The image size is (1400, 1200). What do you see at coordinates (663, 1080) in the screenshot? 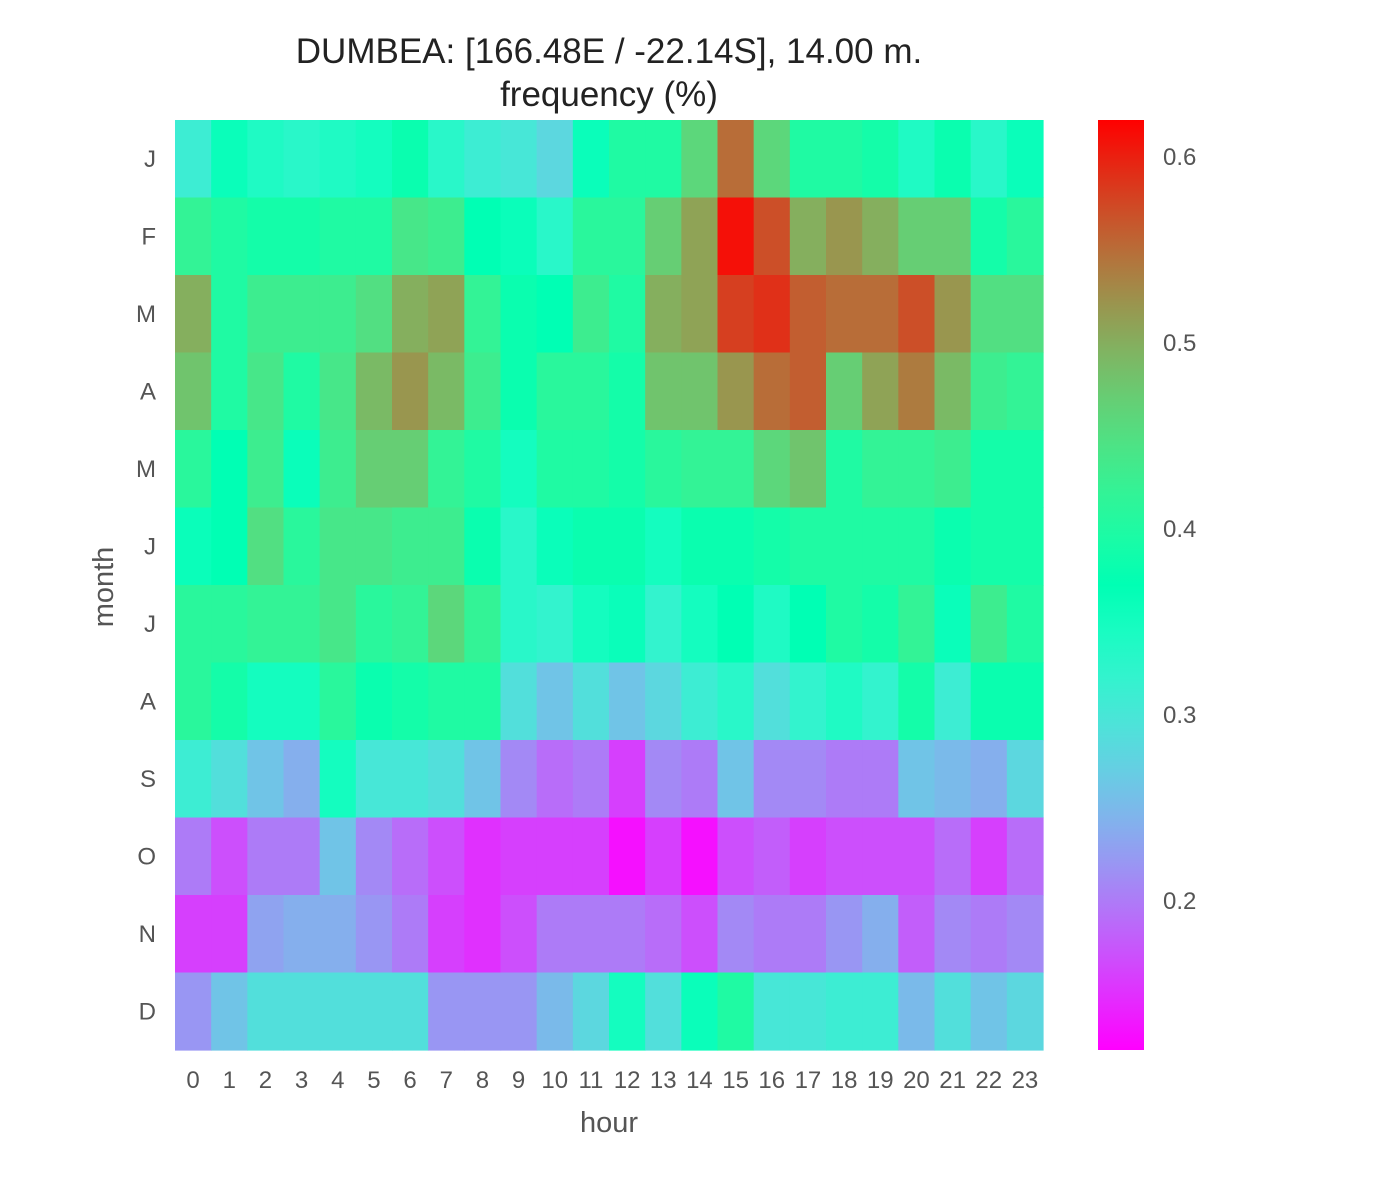
I see `x-tick-label: 13` at bounding box center [663, 1080].